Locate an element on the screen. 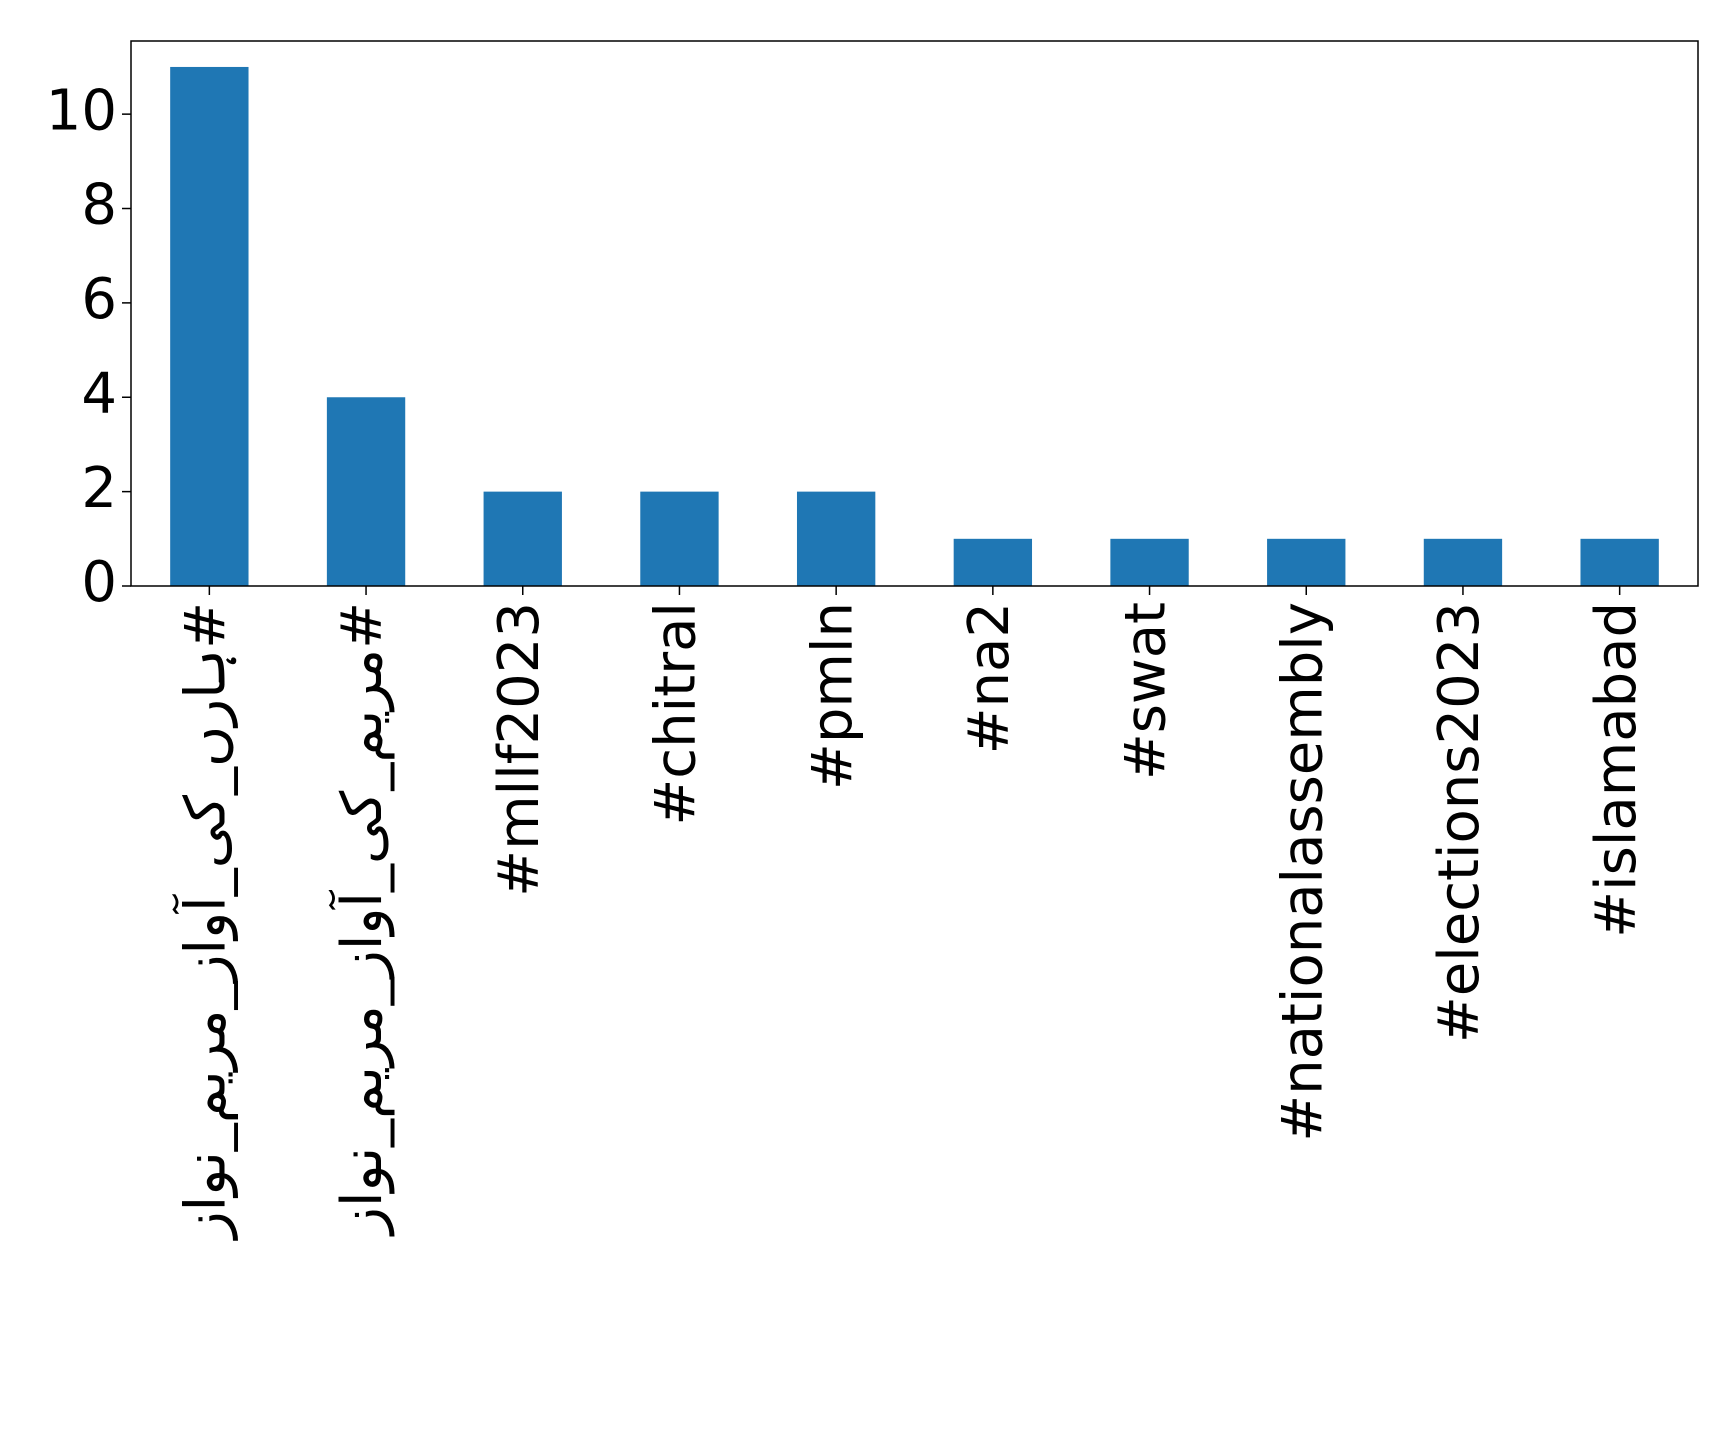 The image size is (1719, 1439). x-tick-label: #na2 is located at coordinates (989, 678).